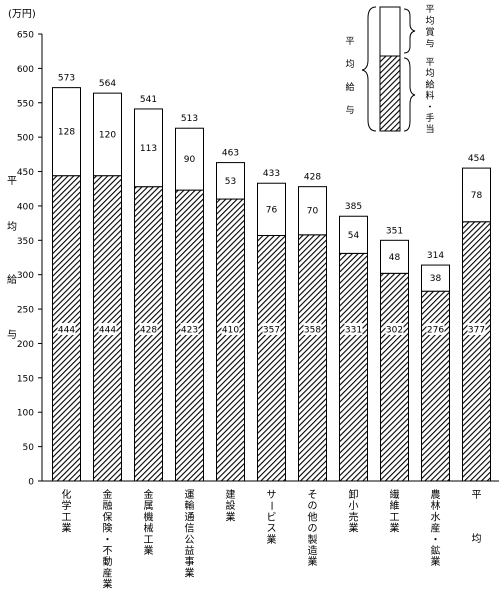 The width and height of the screenshot is (499, 603). I want to click on x-label-char: 平, so click(477, 495).